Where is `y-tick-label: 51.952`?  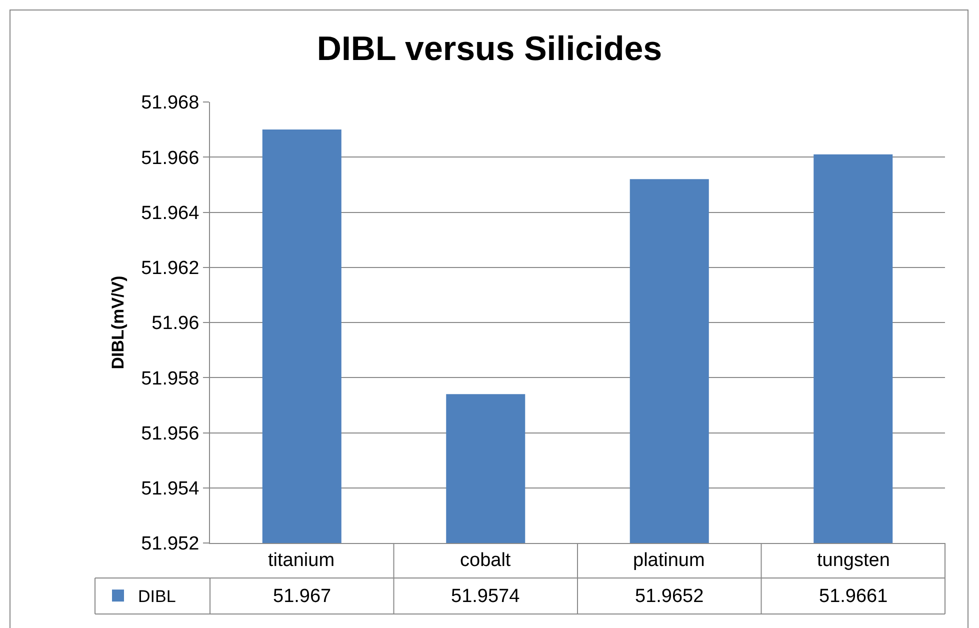
y-tick-label: 51.952 is located at coordinates (170, 544).